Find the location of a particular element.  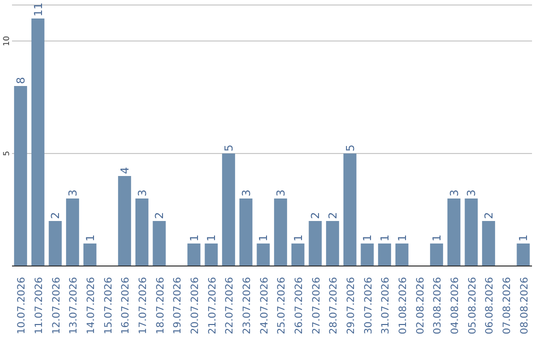

x-tick-label: 22.07.2026 is located at coordinates (230, 305).